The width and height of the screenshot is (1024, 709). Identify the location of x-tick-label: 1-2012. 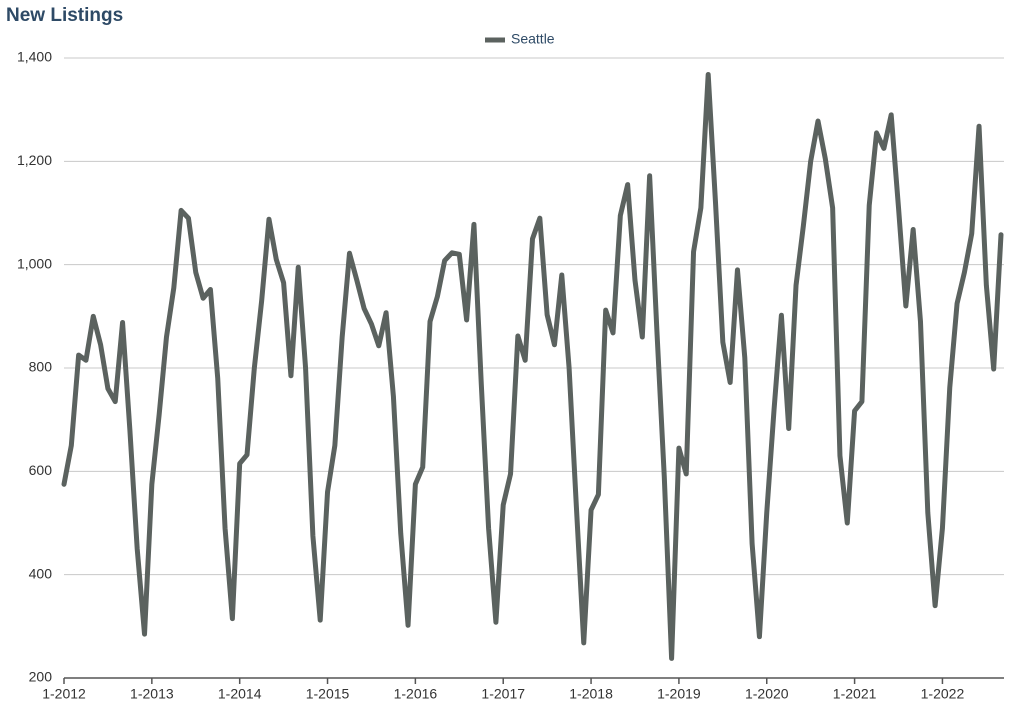
(64, 694).